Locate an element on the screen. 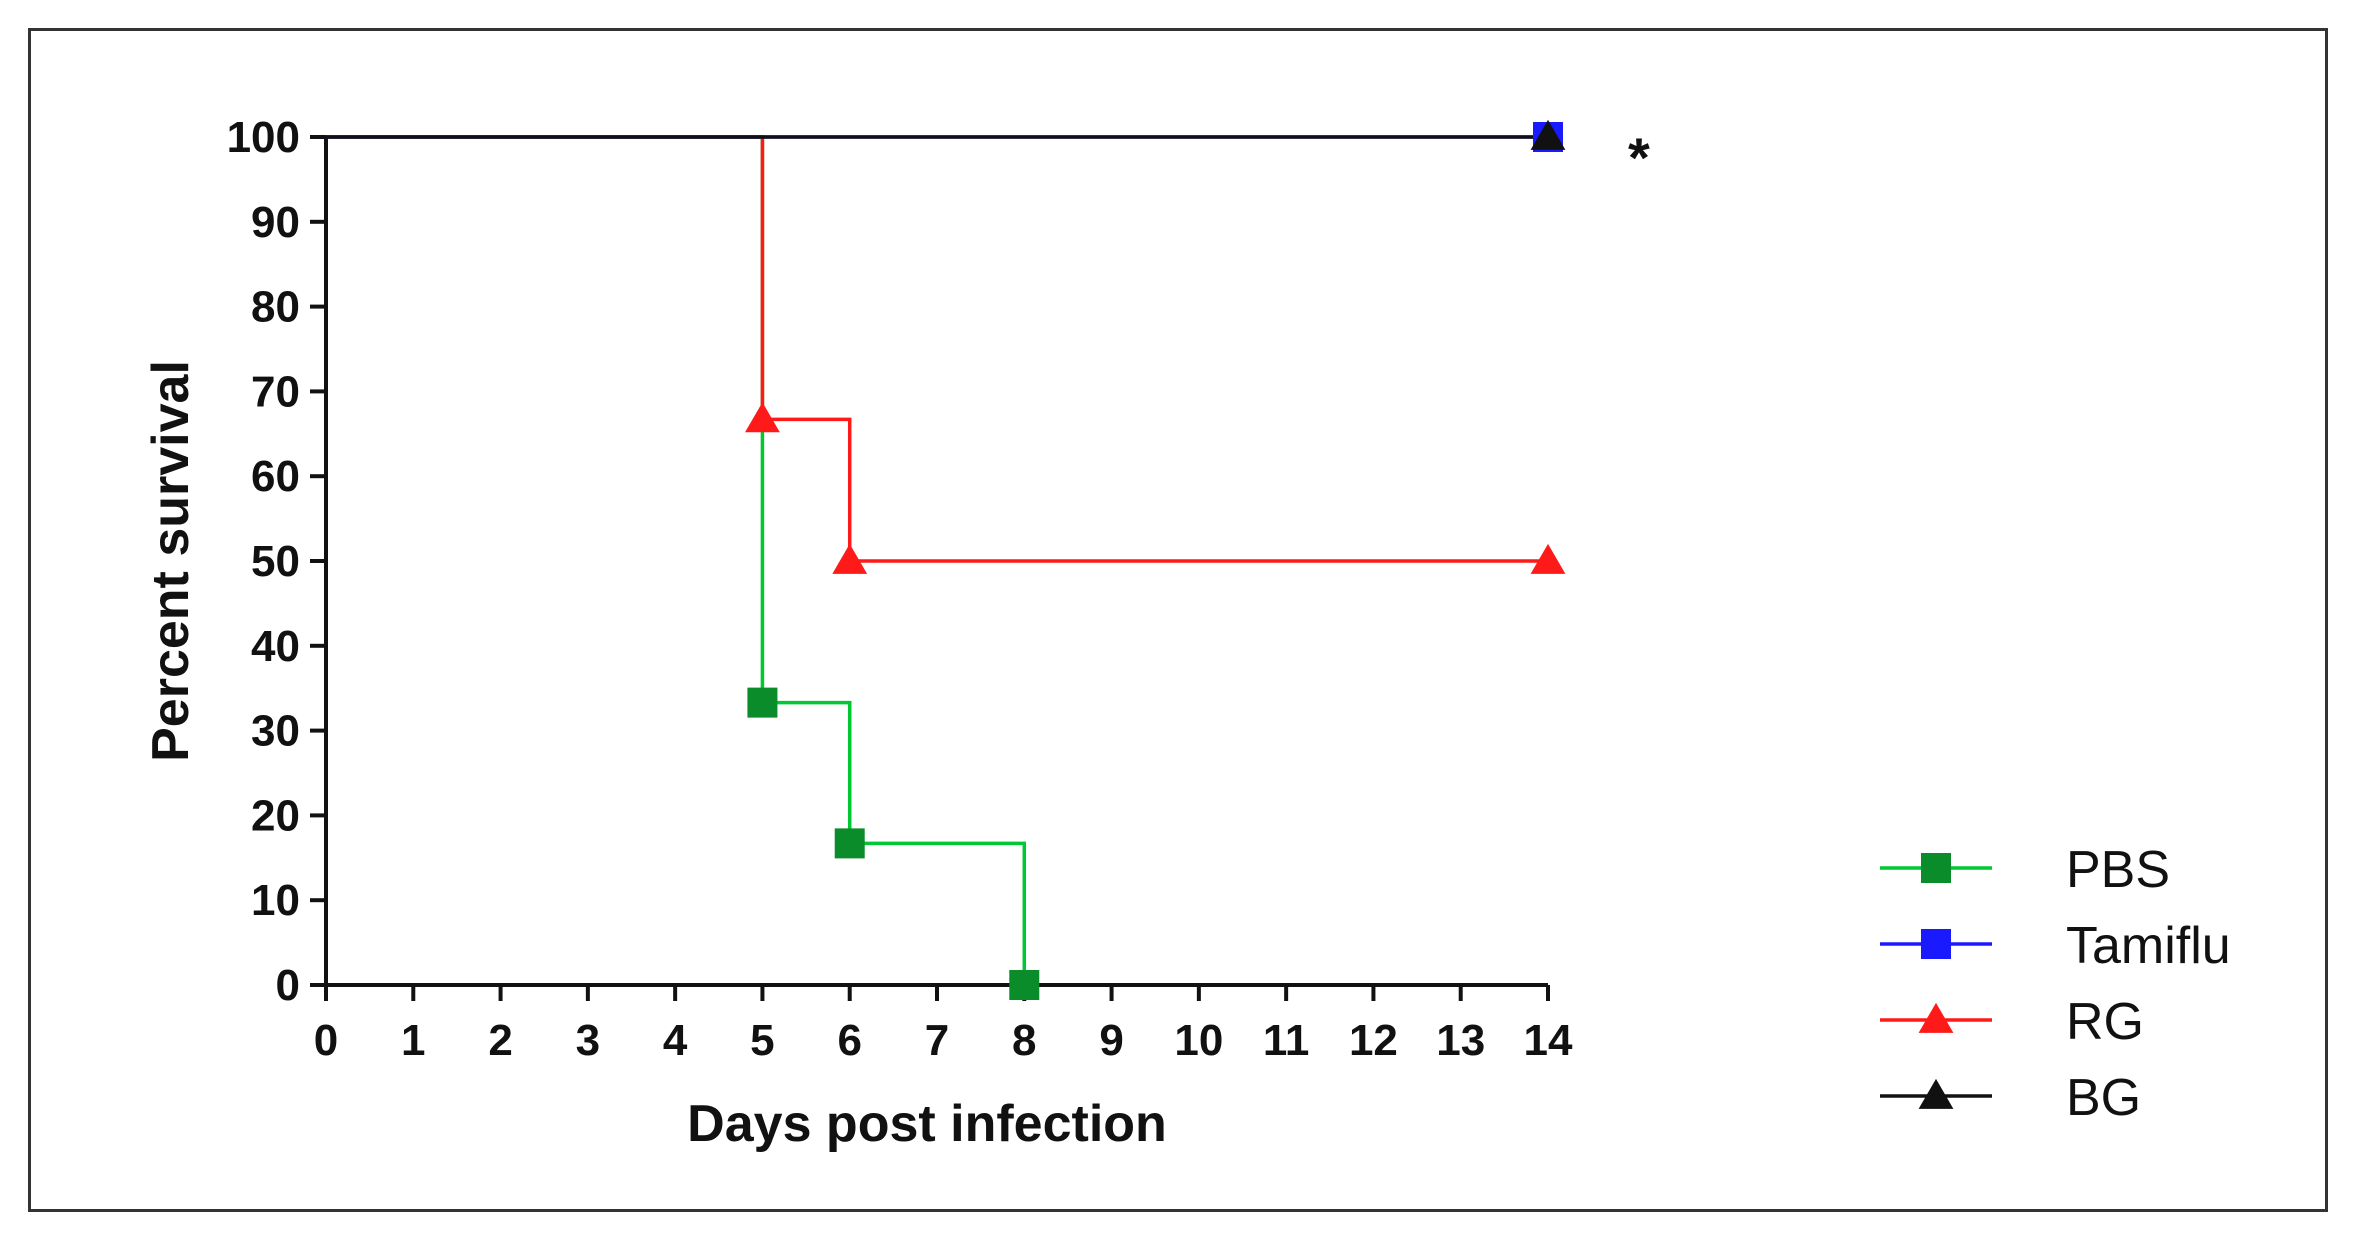 Image resolution: width=2357 pixels, height=1244 pixels. x-tick-label: 12 is located at coordinates (1373, 1040).